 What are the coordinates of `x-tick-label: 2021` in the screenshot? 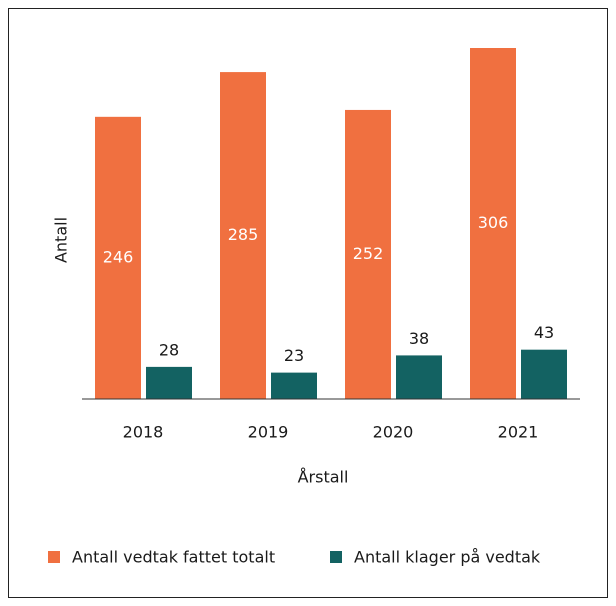 It's located at (518, 432).